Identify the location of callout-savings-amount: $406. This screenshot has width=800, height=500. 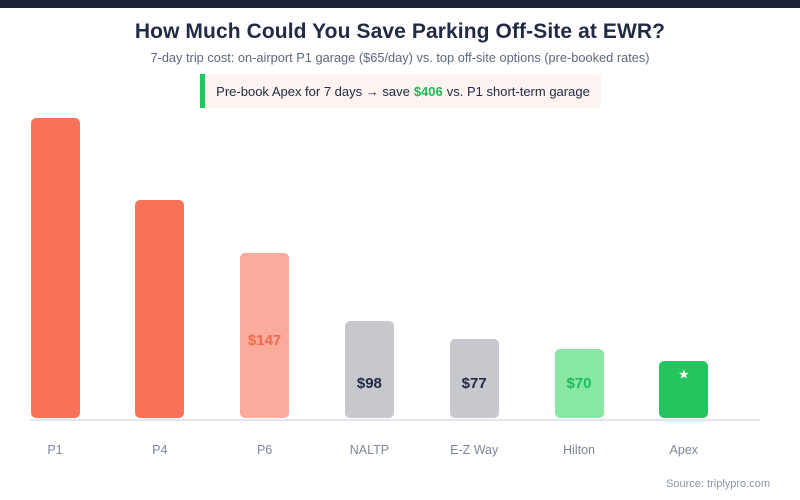
(428, 91).